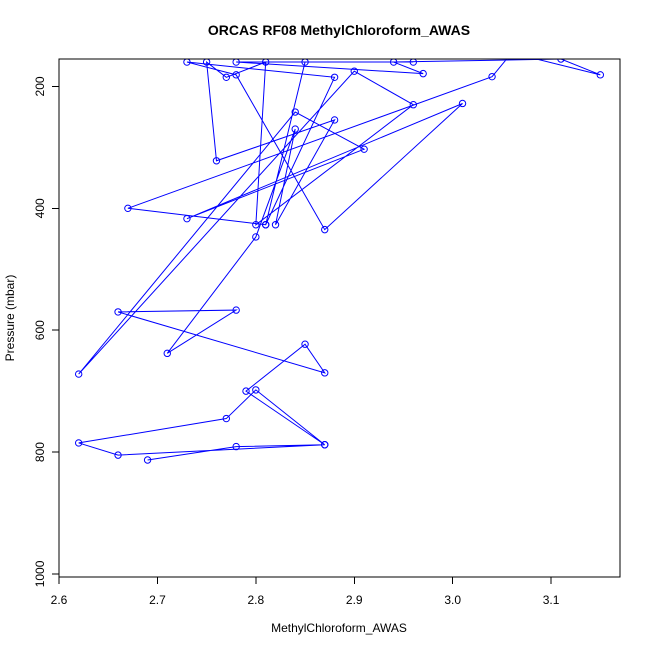 The image size is (650, 650). I want to click on y-axis-title: Pressure (mbar), so click(10, 318).